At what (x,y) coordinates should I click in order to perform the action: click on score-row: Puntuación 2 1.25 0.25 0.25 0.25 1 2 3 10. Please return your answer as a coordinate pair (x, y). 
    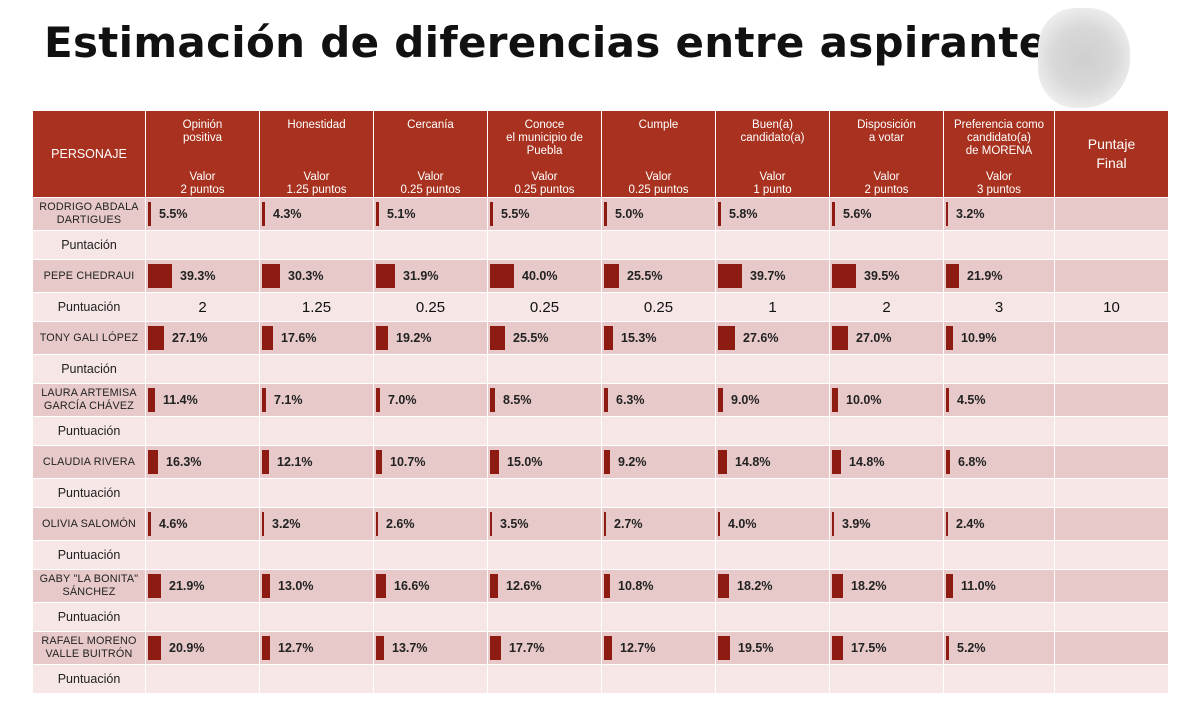
    Looking at the image, I should click on (600, 307).